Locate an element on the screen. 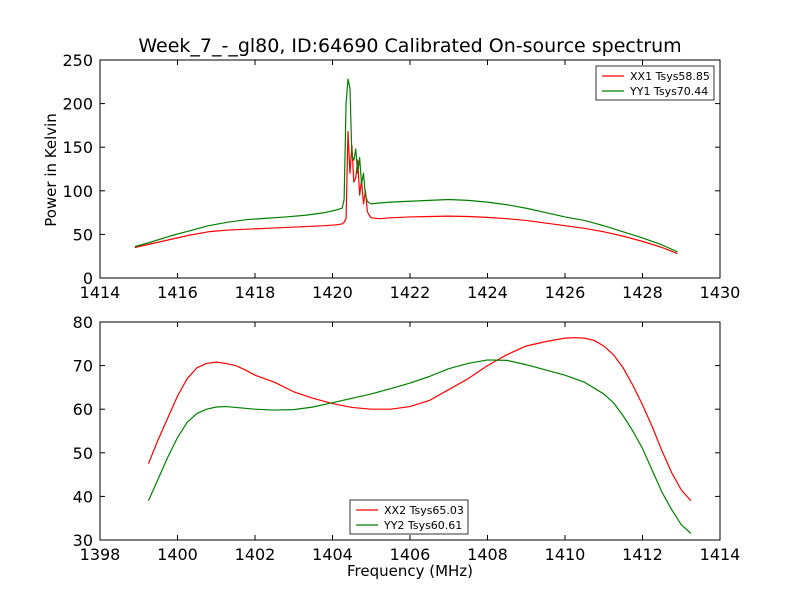  top-x-tick-label: 1422 is located at coordinates (410, 292).